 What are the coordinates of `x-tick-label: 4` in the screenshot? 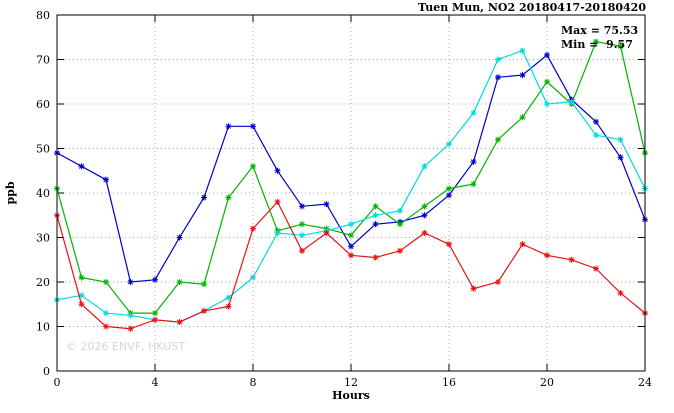 It's located at (155, 382).